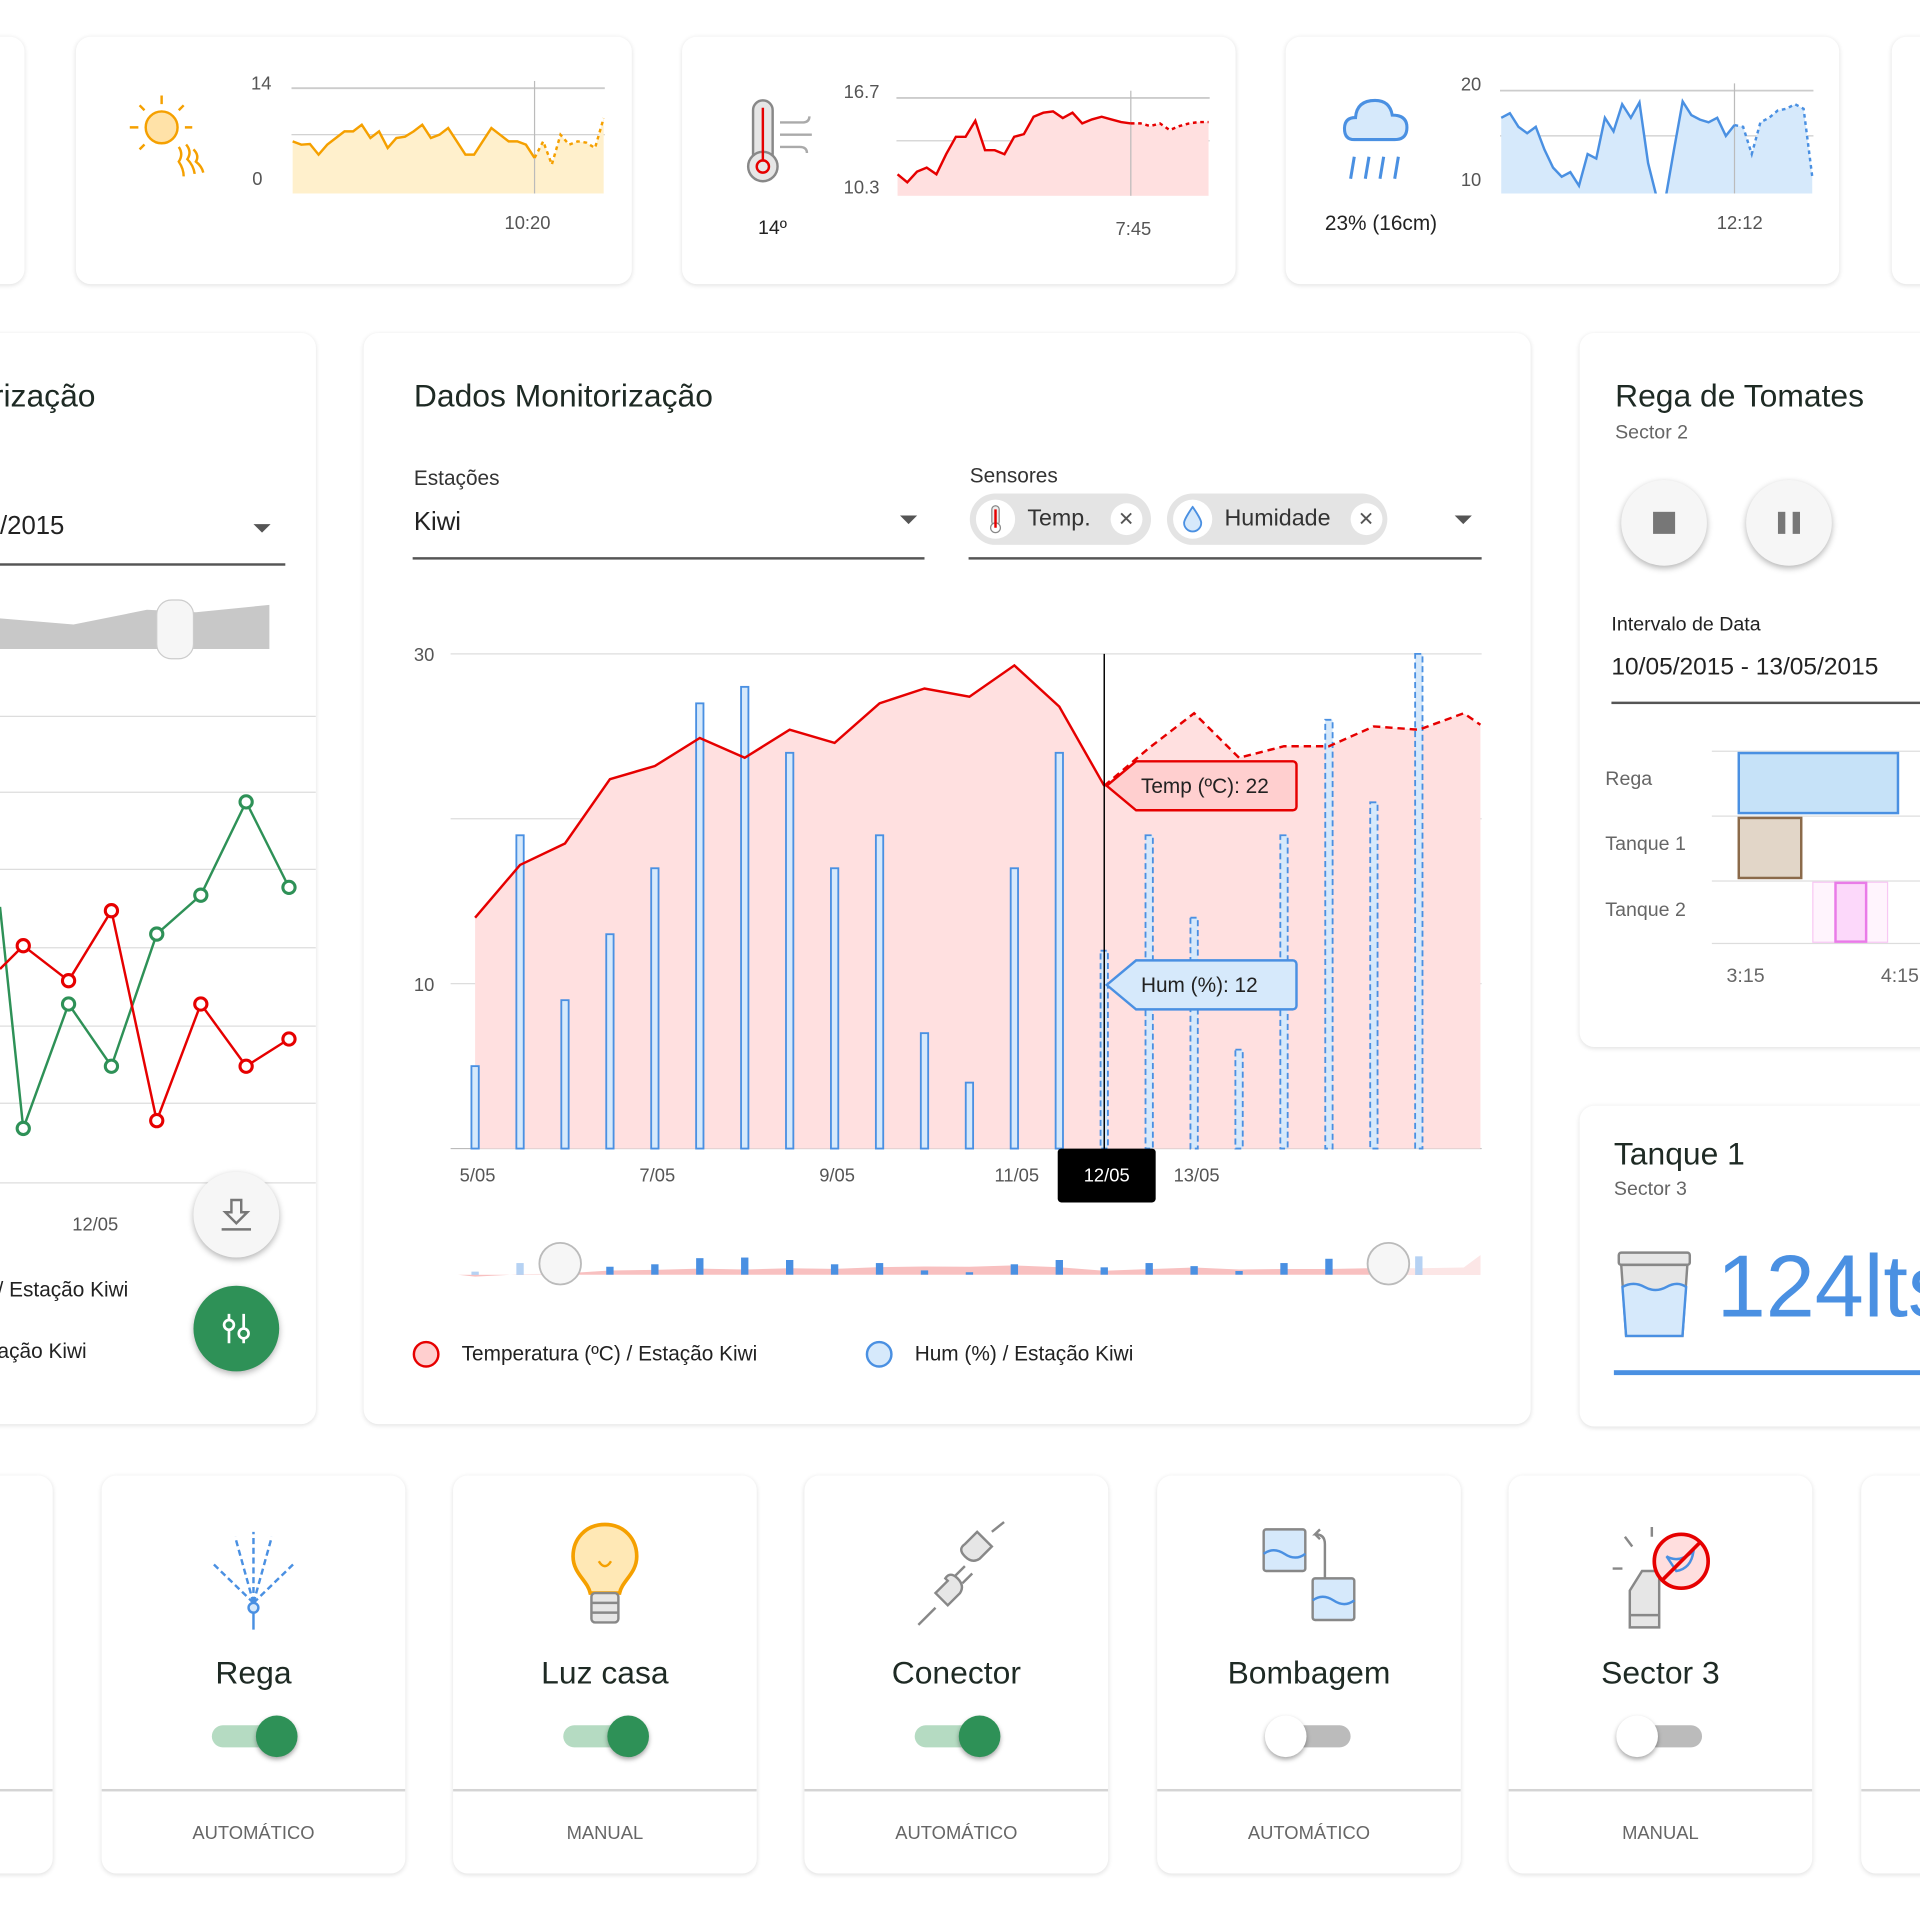 The image size is (1920, 1920). I want to click on device-card: Bombagem AUTOMÁTICO, so click(1309, 1674).